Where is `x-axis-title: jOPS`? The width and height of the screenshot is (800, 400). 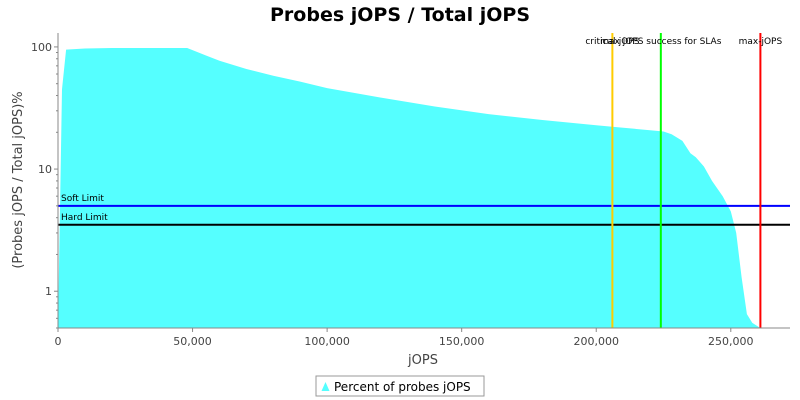 x-axis-title: jOPS is located at coordinates (422, 360).